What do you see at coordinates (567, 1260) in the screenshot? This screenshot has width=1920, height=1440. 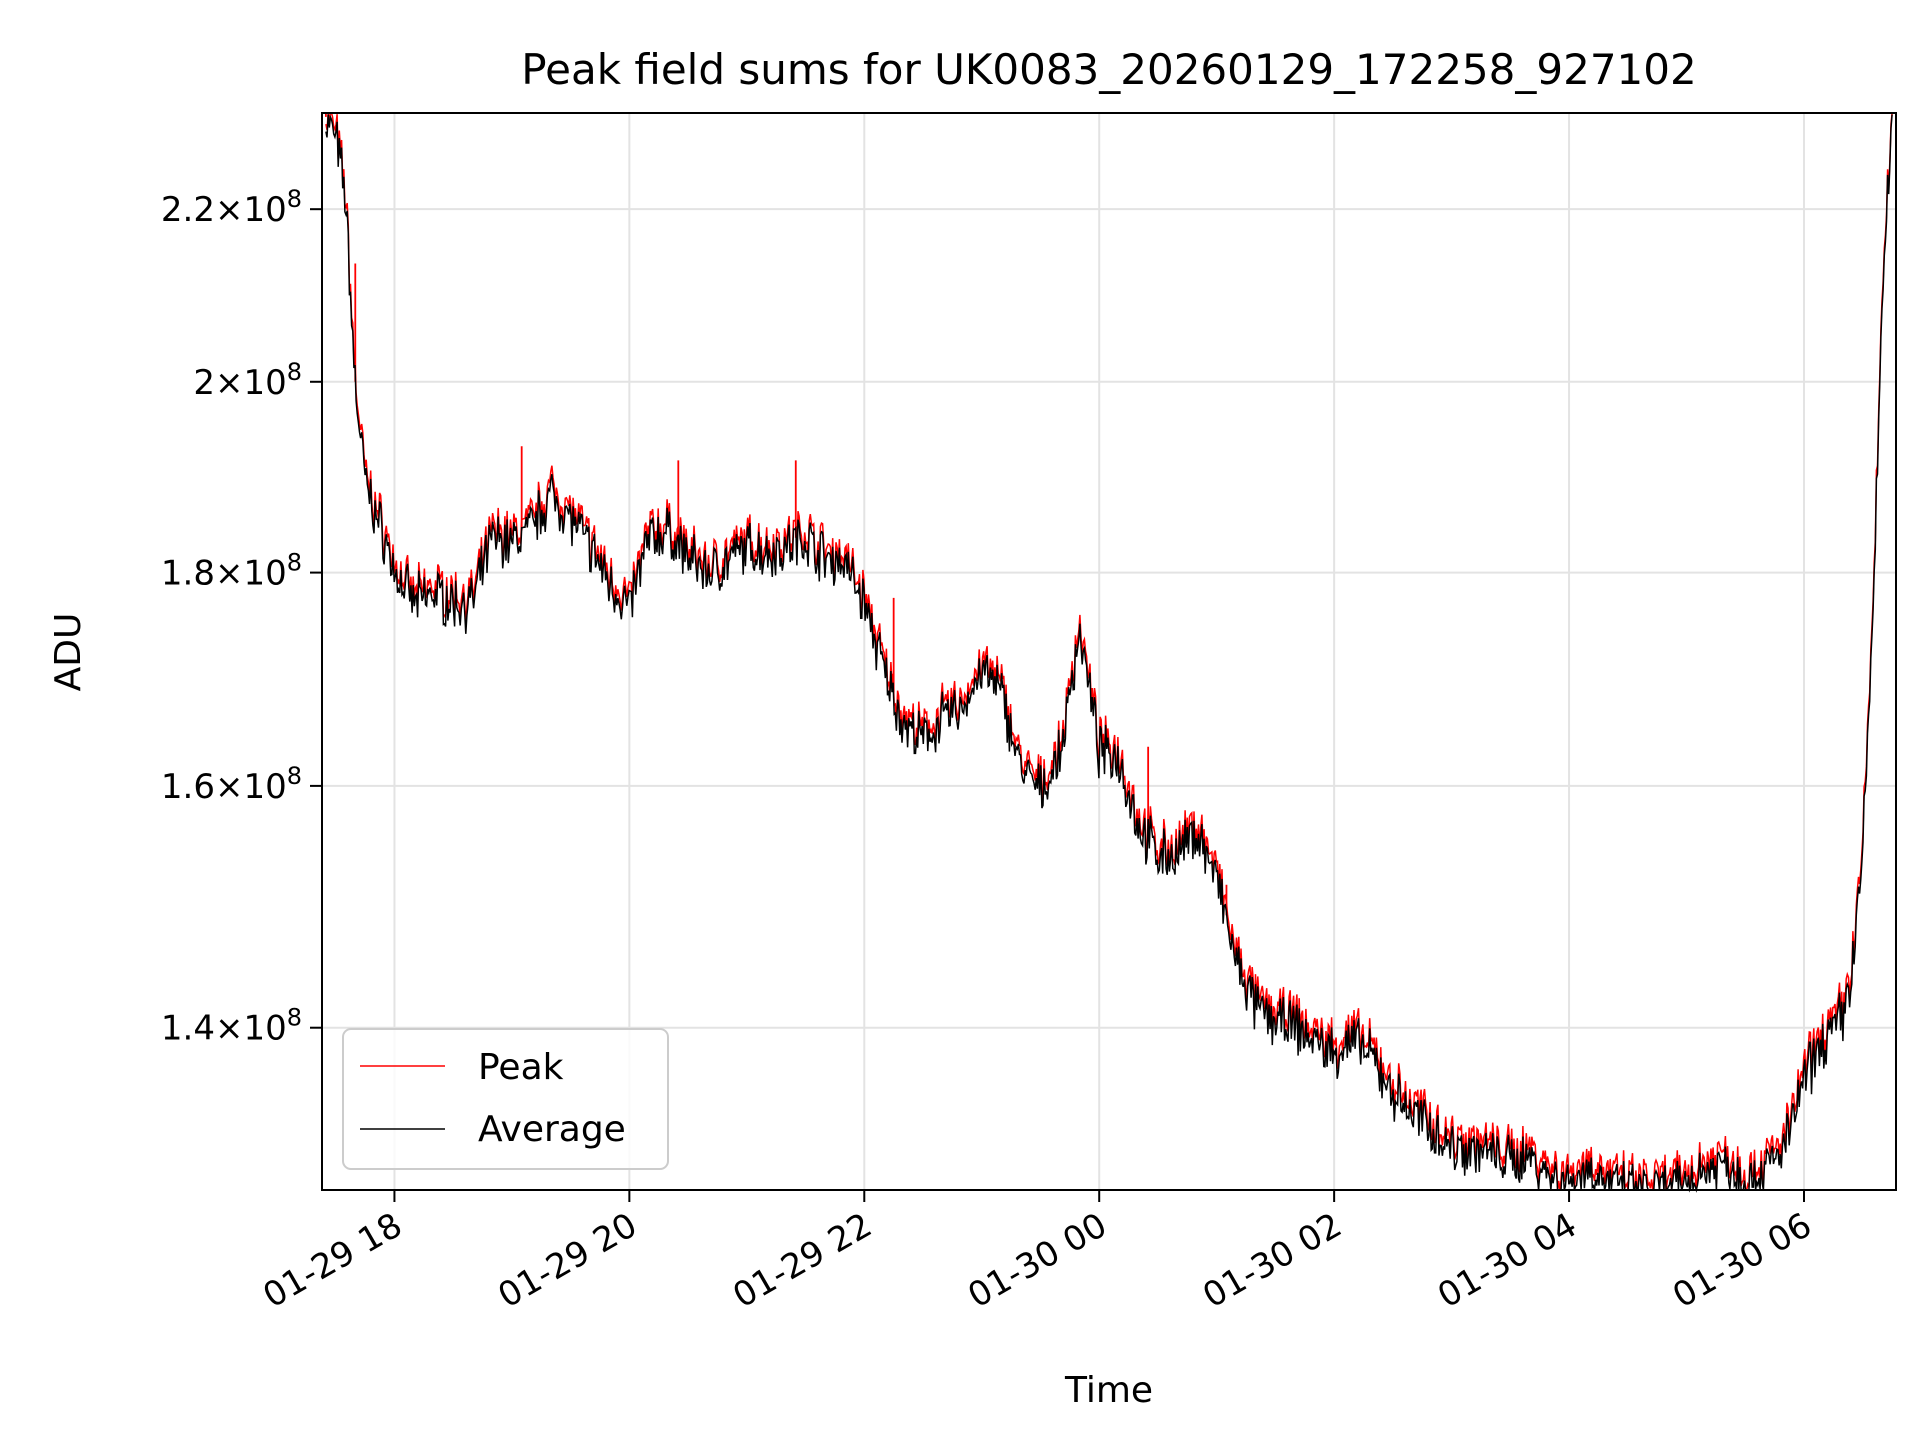 I see `x-tick-label: 01-29 20` at bounding box center [567, 1260].